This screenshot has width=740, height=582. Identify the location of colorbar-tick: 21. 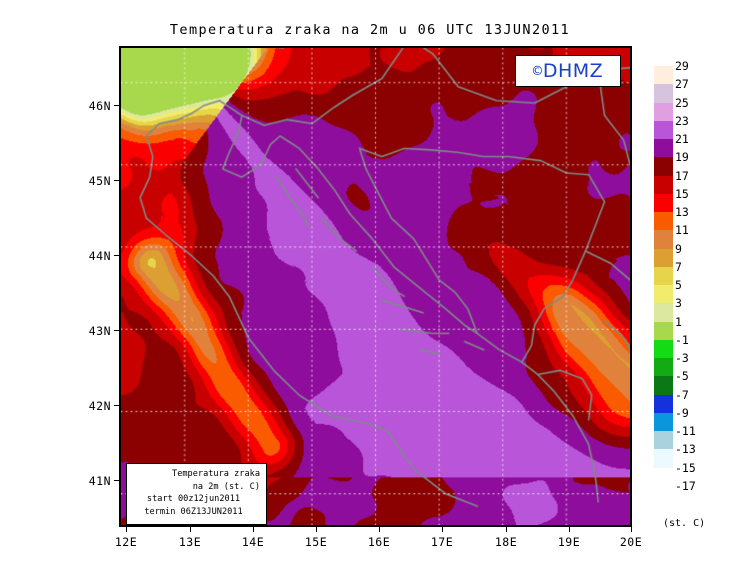
(682, 139).